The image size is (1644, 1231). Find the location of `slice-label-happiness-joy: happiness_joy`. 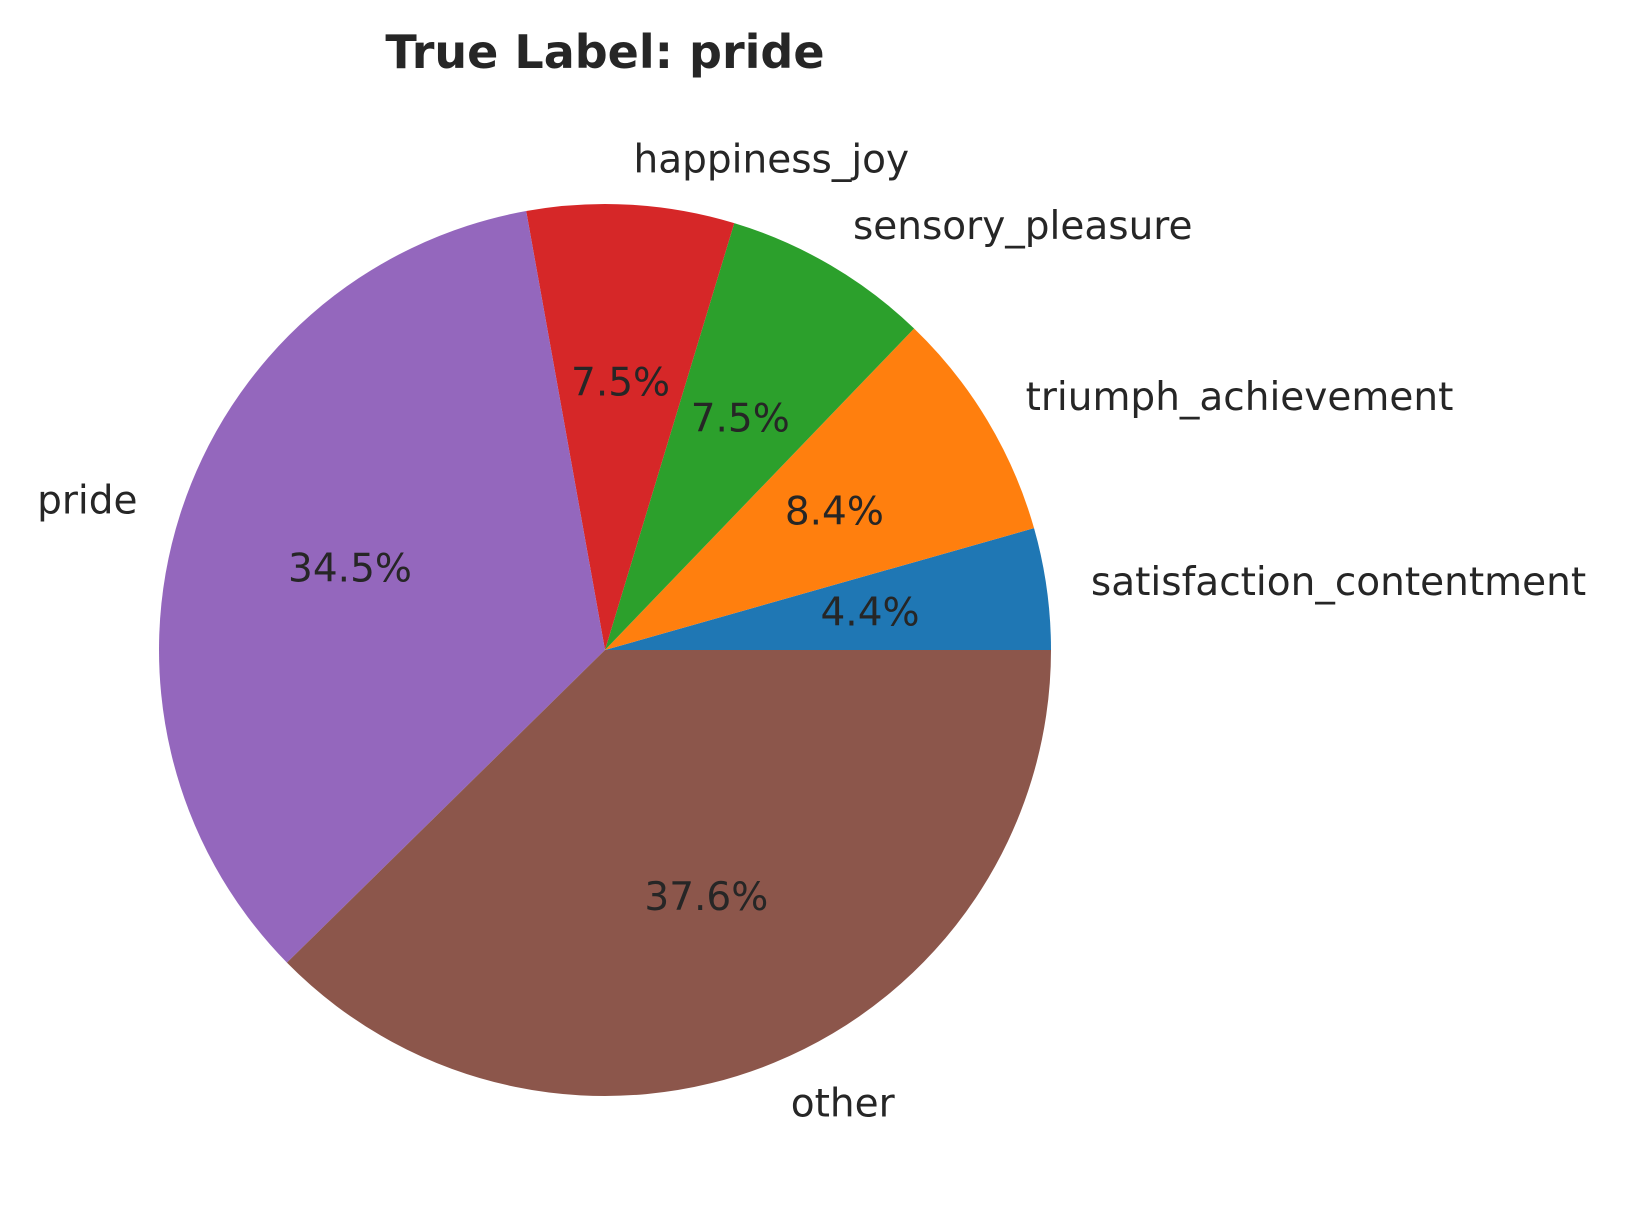

slice-label-happiness-joy: happiness_joy is located at coordinates (772, 160).